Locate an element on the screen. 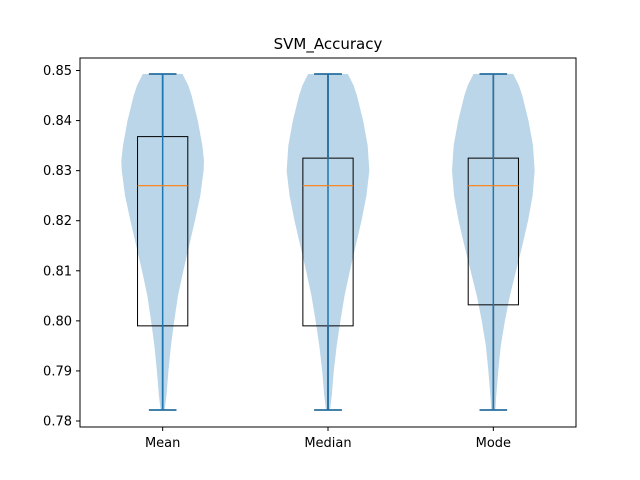  y-tick-label: 0.83 is located at coordinates (57, 171).